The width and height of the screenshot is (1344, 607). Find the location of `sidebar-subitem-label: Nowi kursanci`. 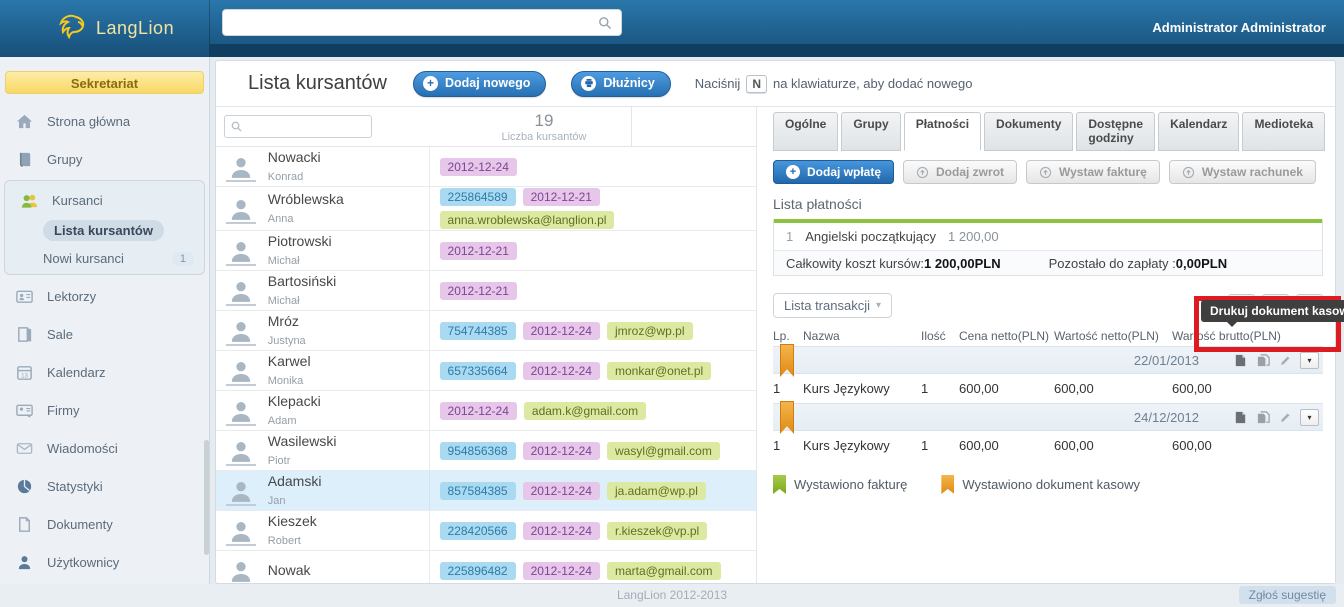

sidebar-subitem-label: Nowi kursanci is located at coordinates (83, 258).